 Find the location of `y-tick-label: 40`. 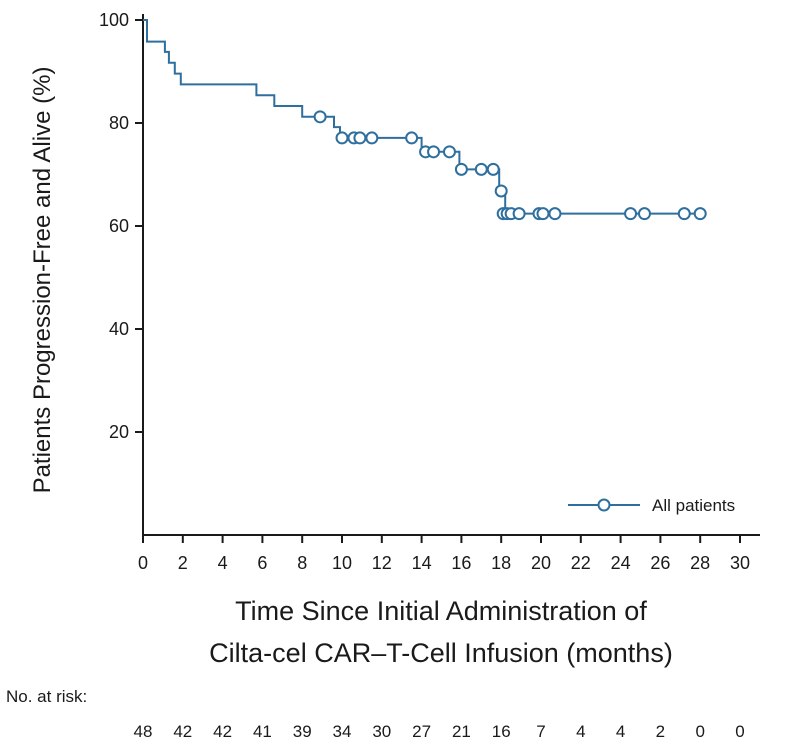

y-tick-label: 40 is located at coordinates (119, 329).